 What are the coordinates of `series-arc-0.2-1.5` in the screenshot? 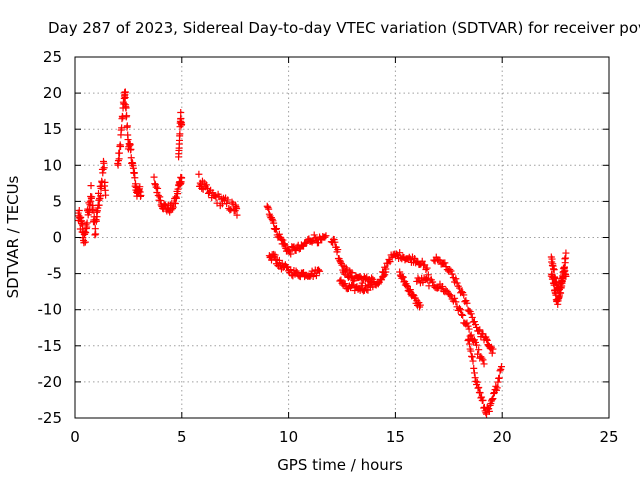 It's located at (92, 202).